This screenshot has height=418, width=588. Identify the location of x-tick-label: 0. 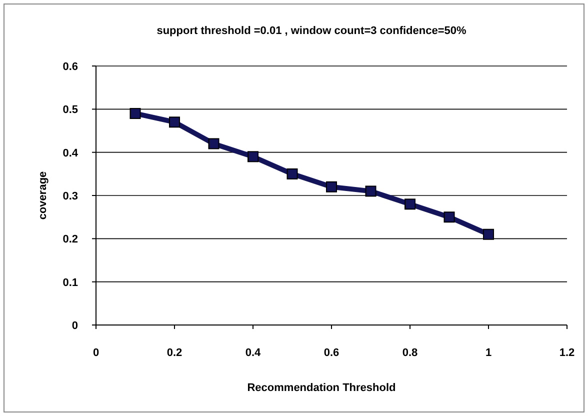
(96, 353).